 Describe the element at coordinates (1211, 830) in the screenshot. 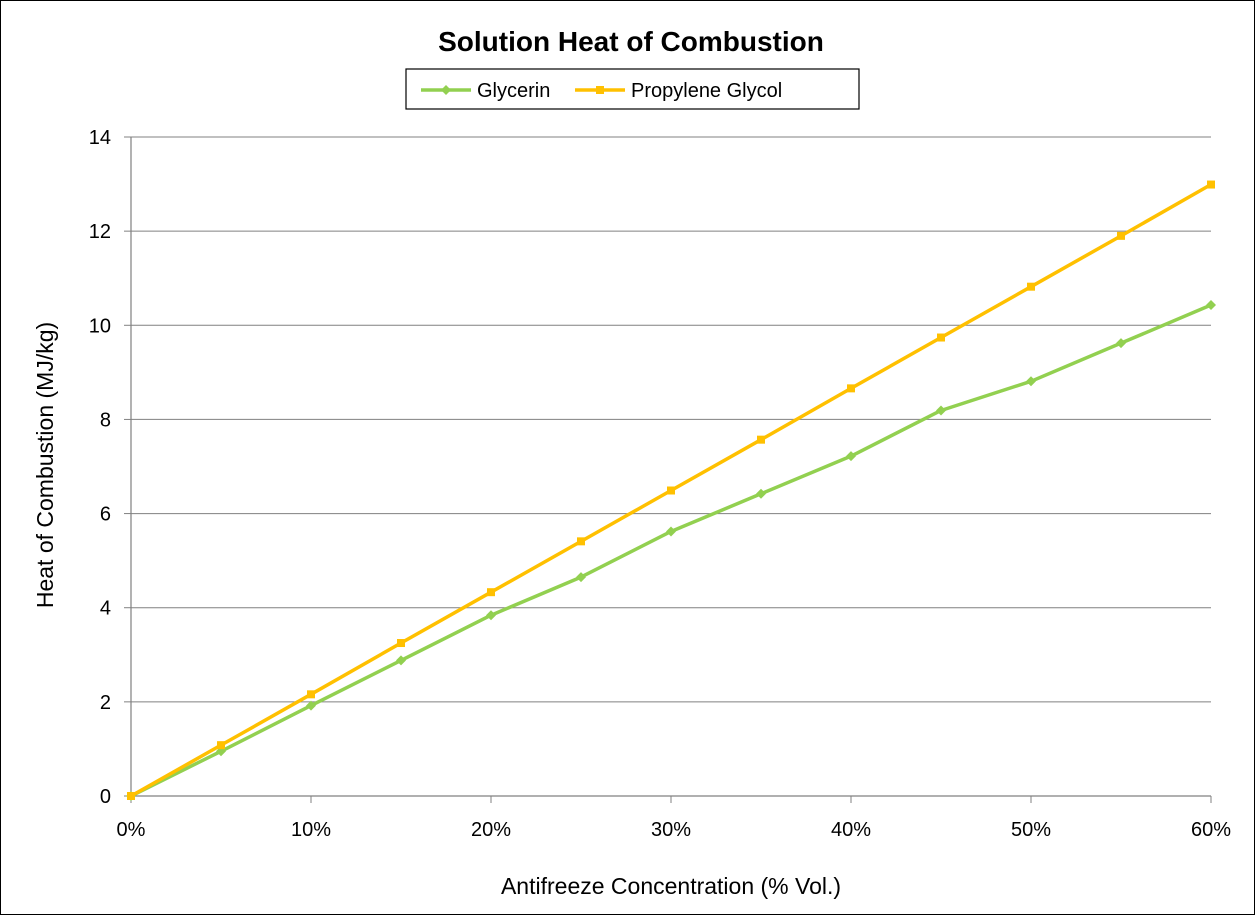

I see `x-tick-label: 60%` at that location.